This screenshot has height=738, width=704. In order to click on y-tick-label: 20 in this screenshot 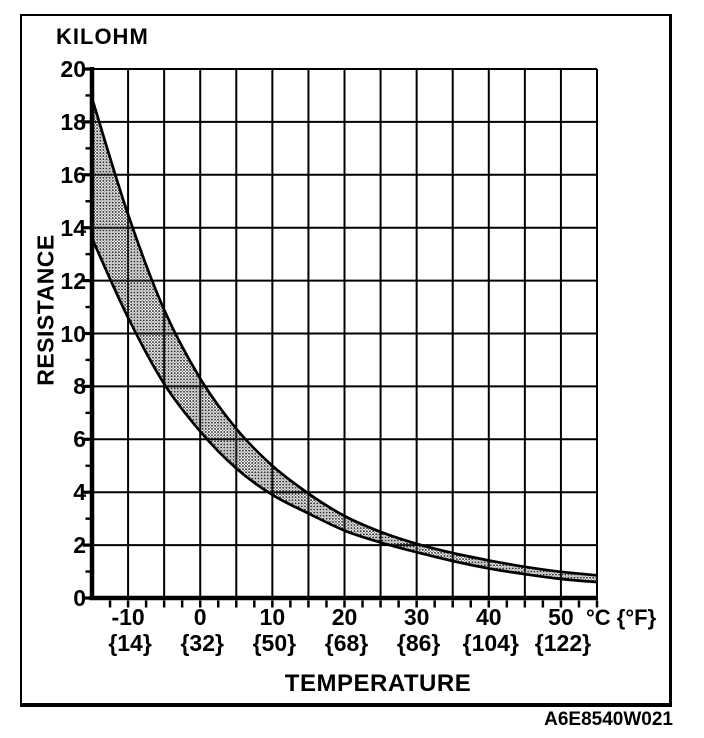, I will do `click(73, 69)`.